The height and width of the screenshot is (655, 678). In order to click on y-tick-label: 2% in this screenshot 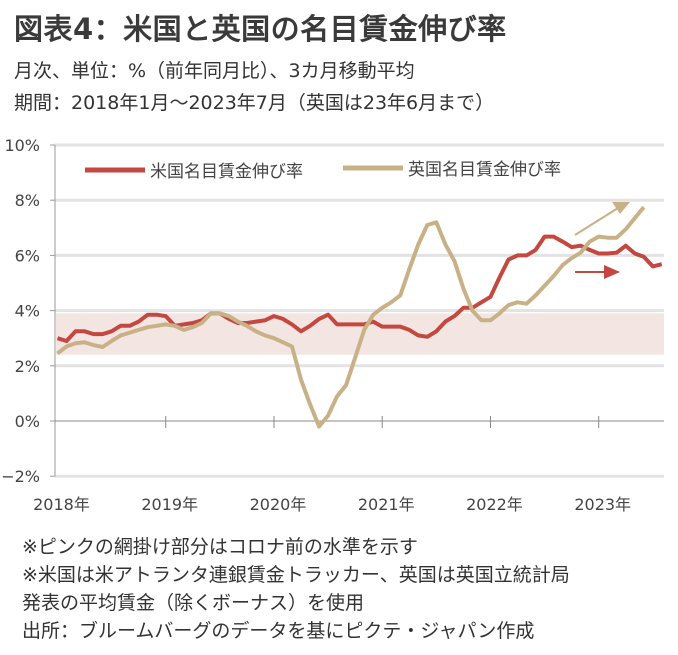, I will do `click(27, 366)`.